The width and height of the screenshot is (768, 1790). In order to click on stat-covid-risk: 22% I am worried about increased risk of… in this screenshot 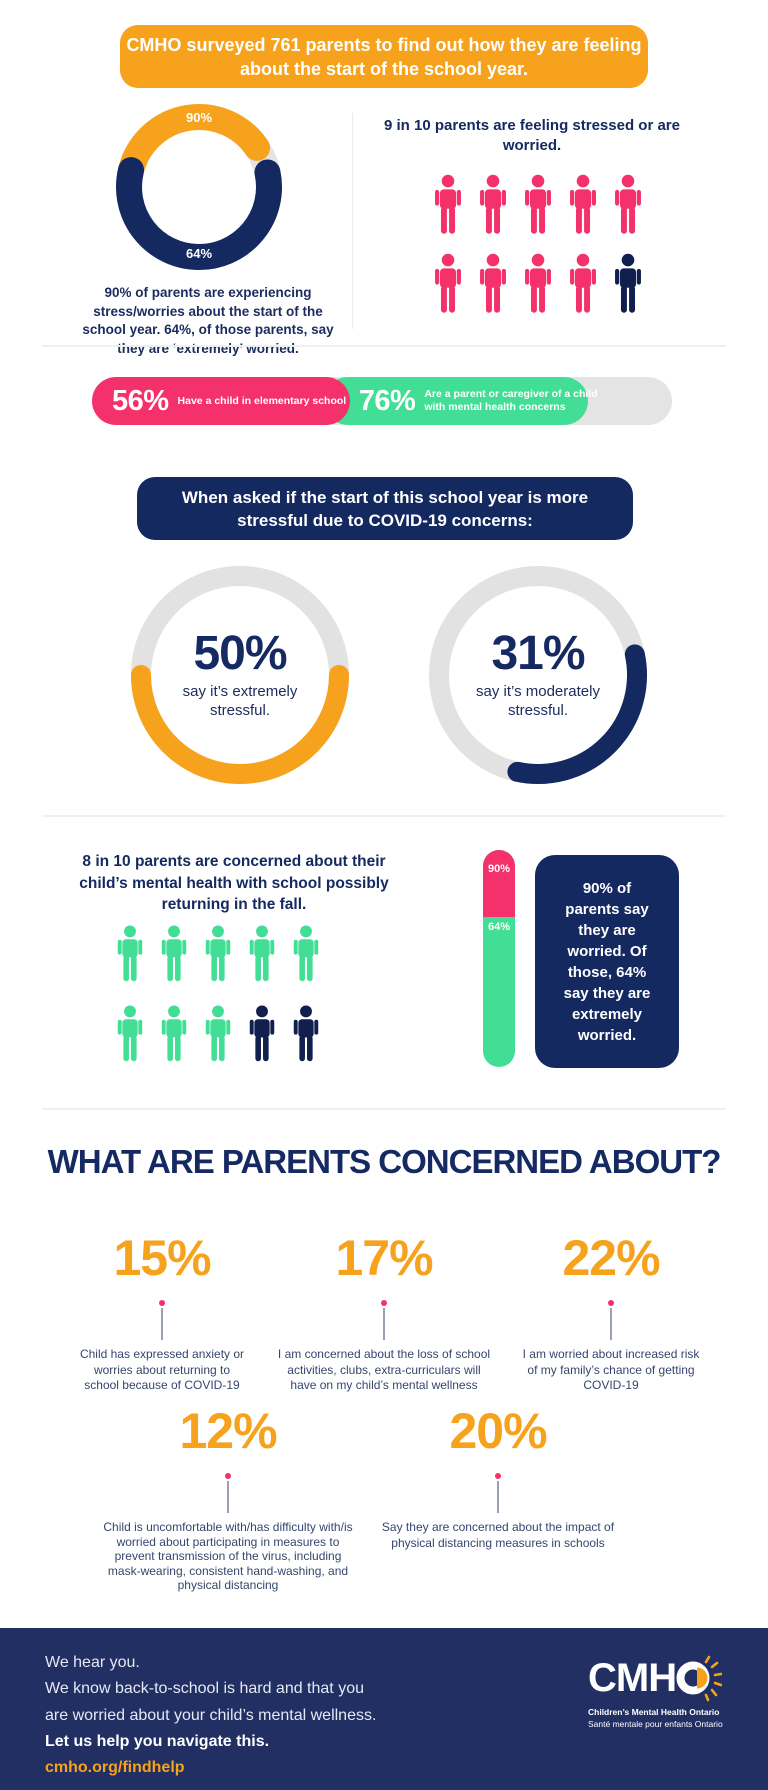, I will do `click(611, 1313)`.